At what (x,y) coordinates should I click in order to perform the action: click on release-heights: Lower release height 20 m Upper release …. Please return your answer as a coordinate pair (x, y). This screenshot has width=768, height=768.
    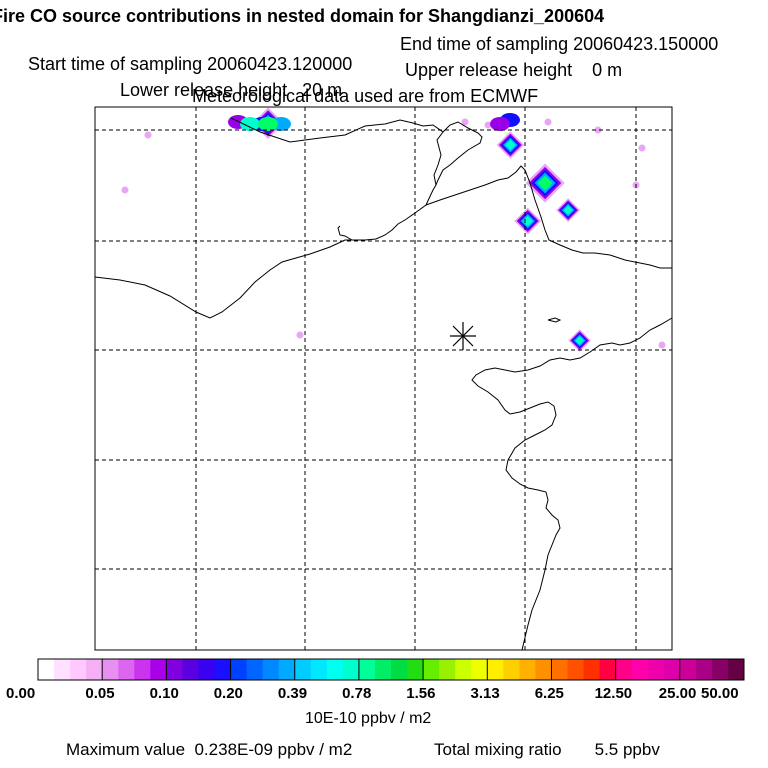
    Looking at the image, I should click on (366, 90).